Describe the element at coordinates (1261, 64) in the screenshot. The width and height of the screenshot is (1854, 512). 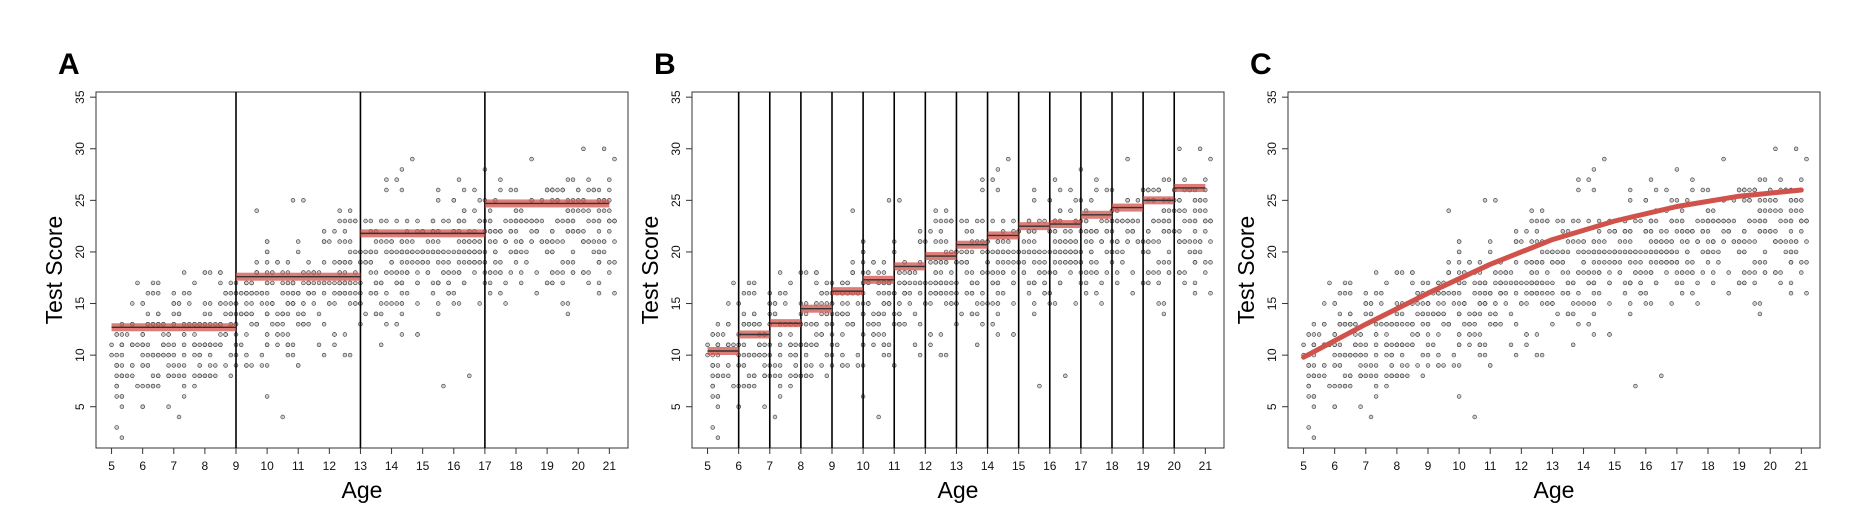
I see `panel-letter: C` at that location.